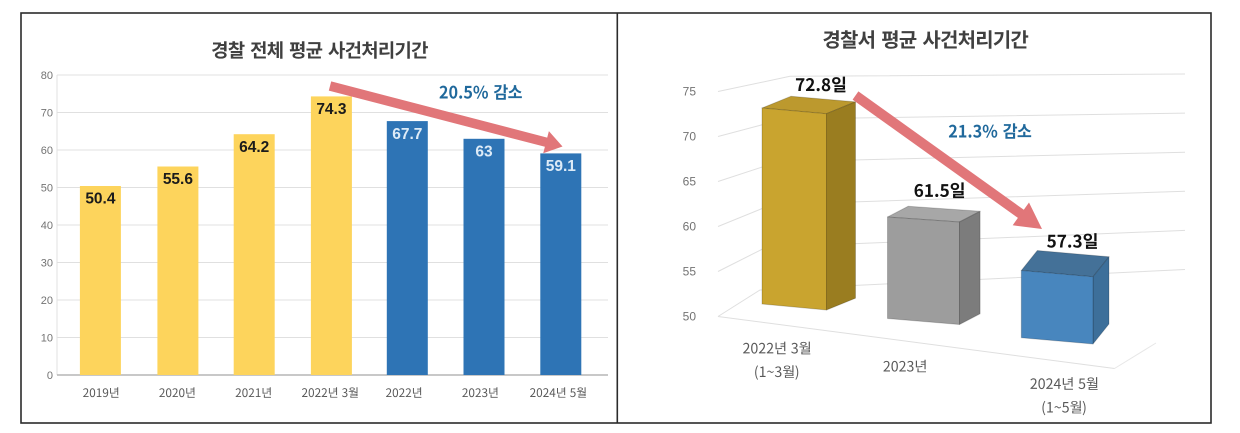  I want to click on svg-text: 55, so click(690, 272).